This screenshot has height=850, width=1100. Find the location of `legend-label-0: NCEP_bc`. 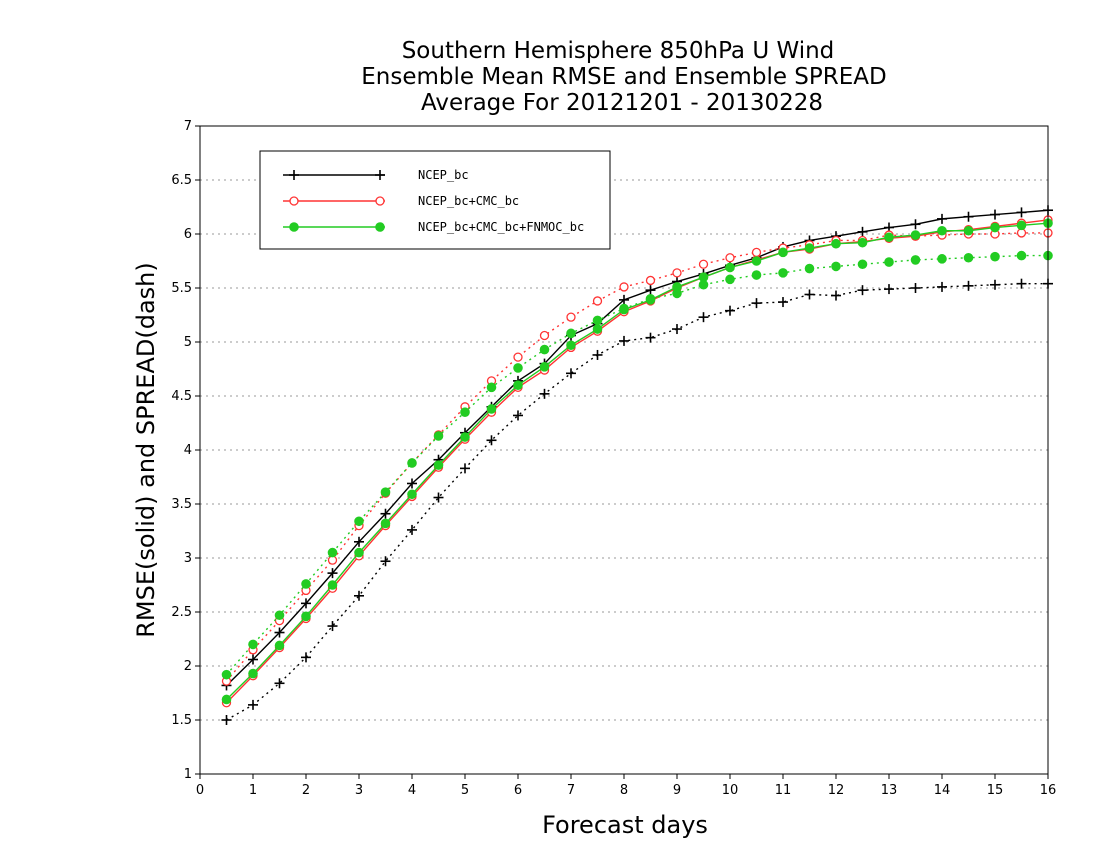

legend-label-0: NCEP_bc is located at coordinates (443, 175).